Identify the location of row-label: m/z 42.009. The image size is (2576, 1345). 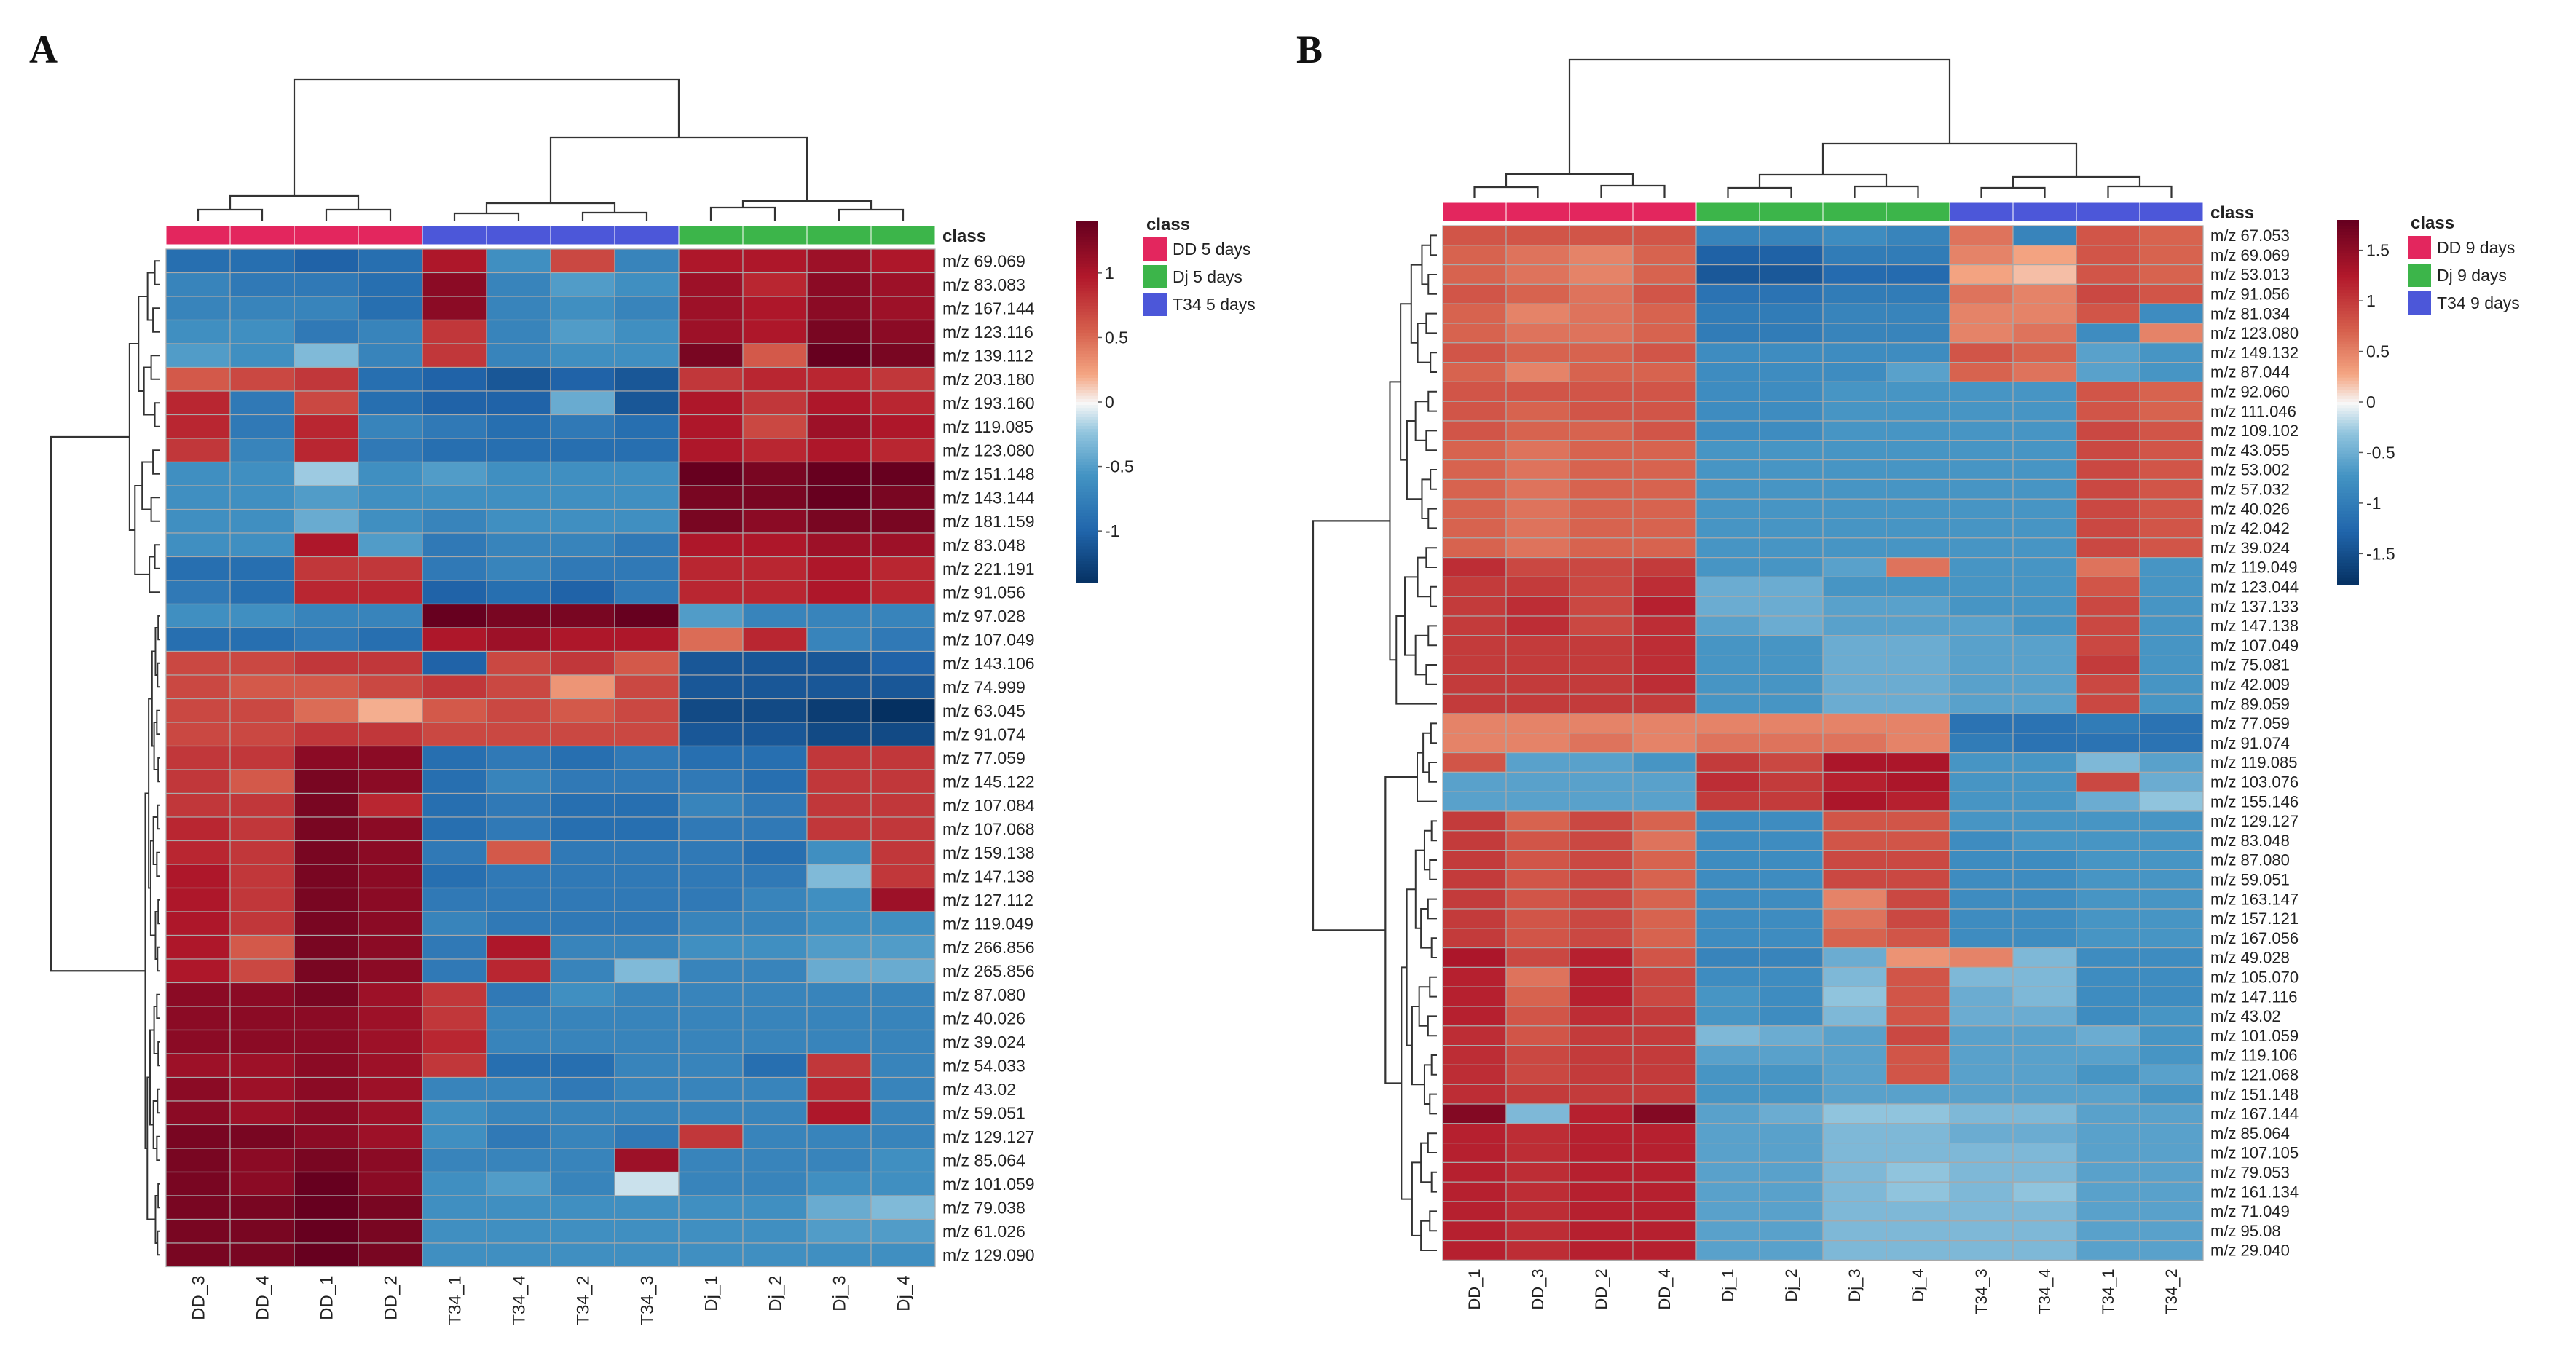
(2250, 685).